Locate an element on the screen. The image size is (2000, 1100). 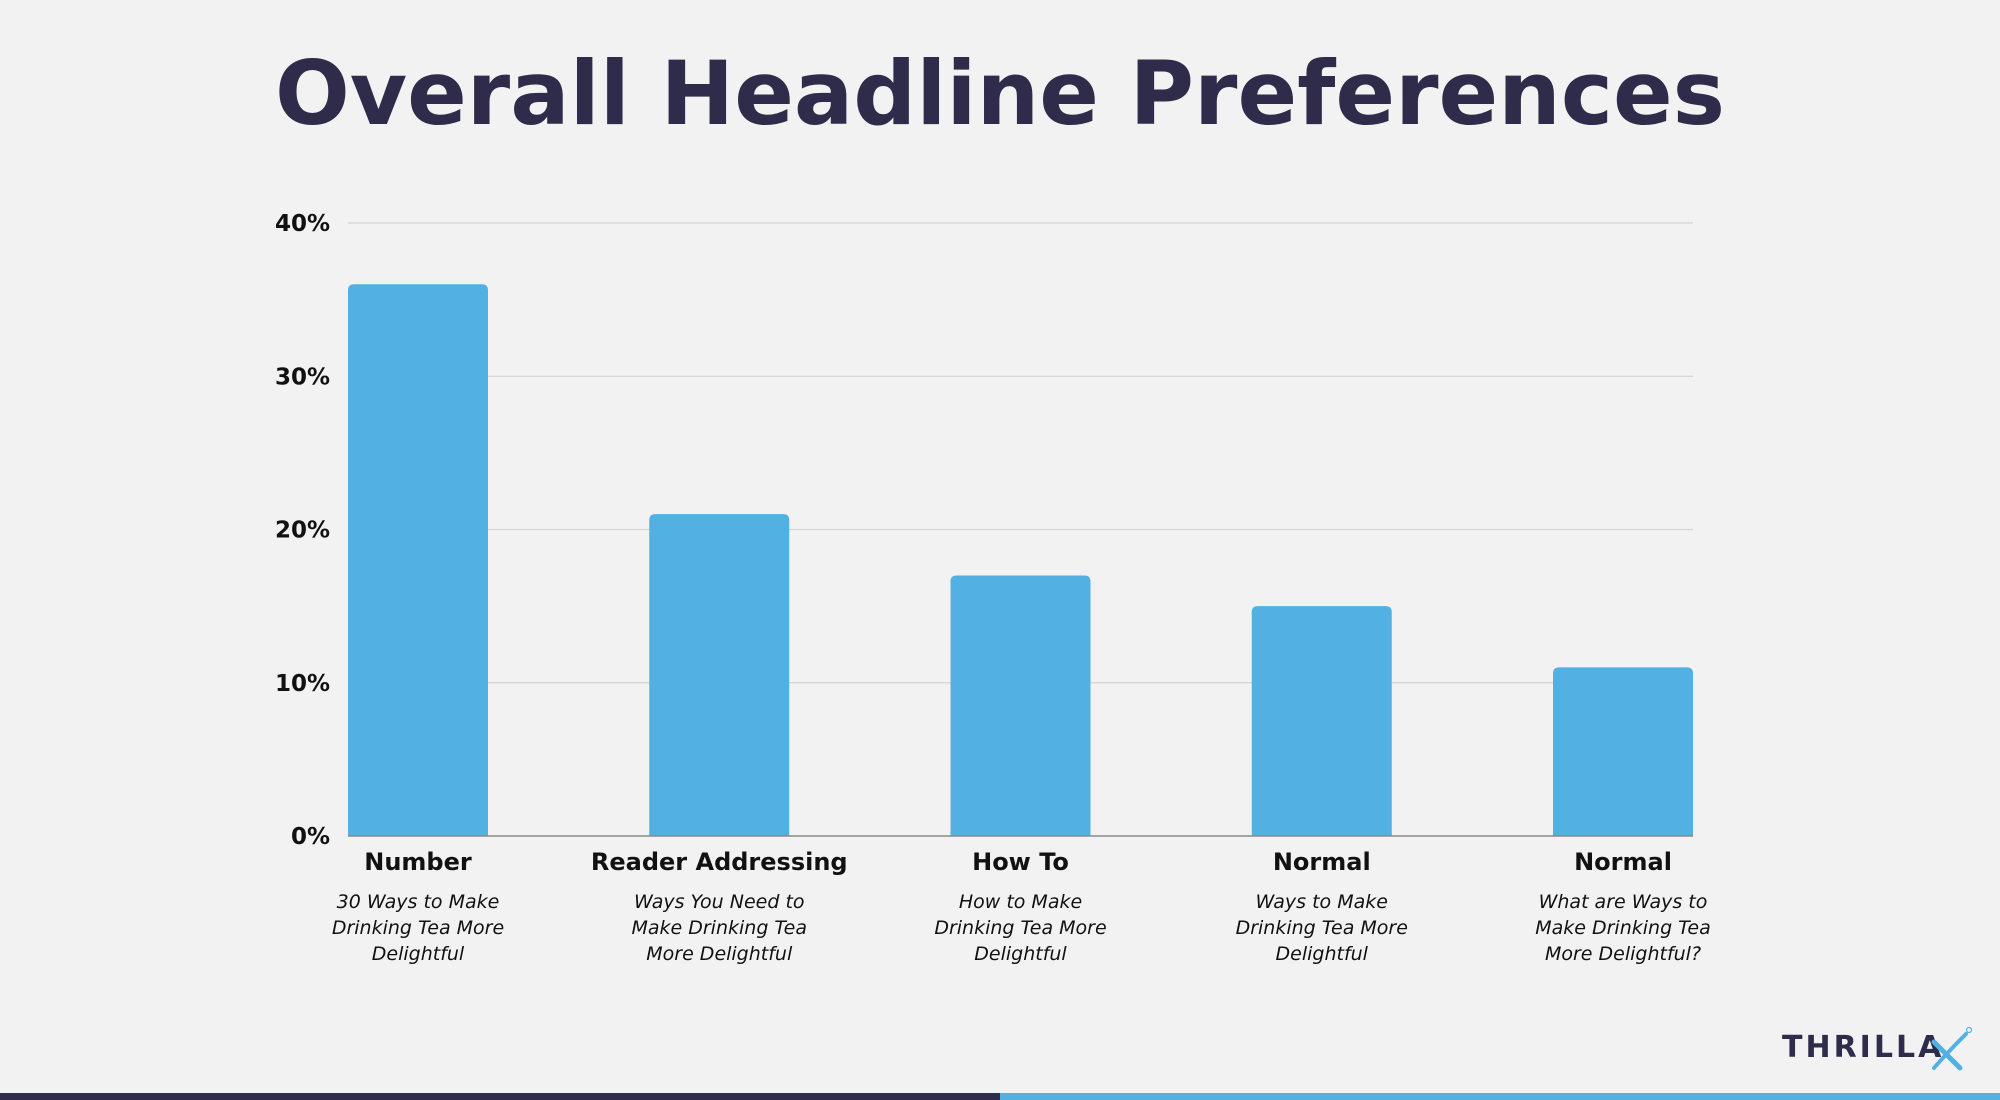
x-category-subtitle: More Delightful is located at coordinates (719, 954).